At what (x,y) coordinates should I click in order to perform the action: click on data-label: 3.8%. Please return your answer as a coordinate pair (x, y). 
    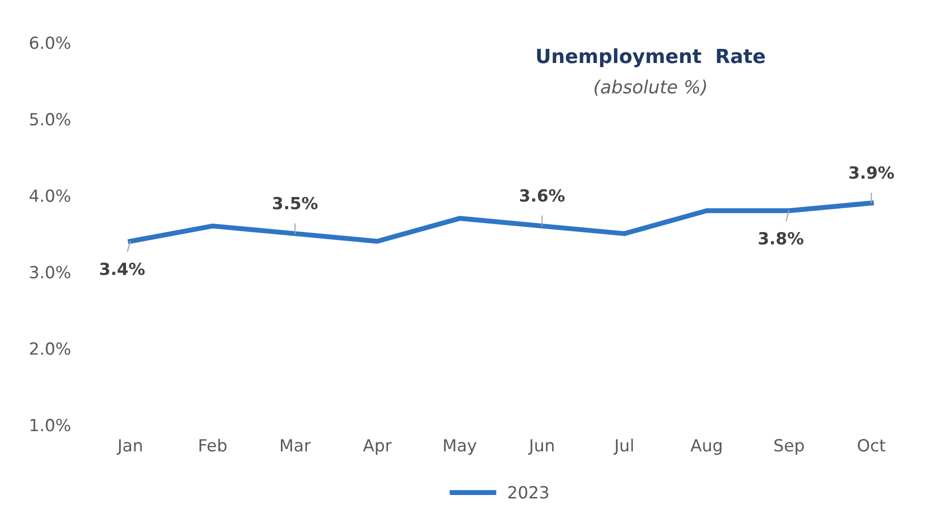
    Looking at the image, I should click on (781, 238).